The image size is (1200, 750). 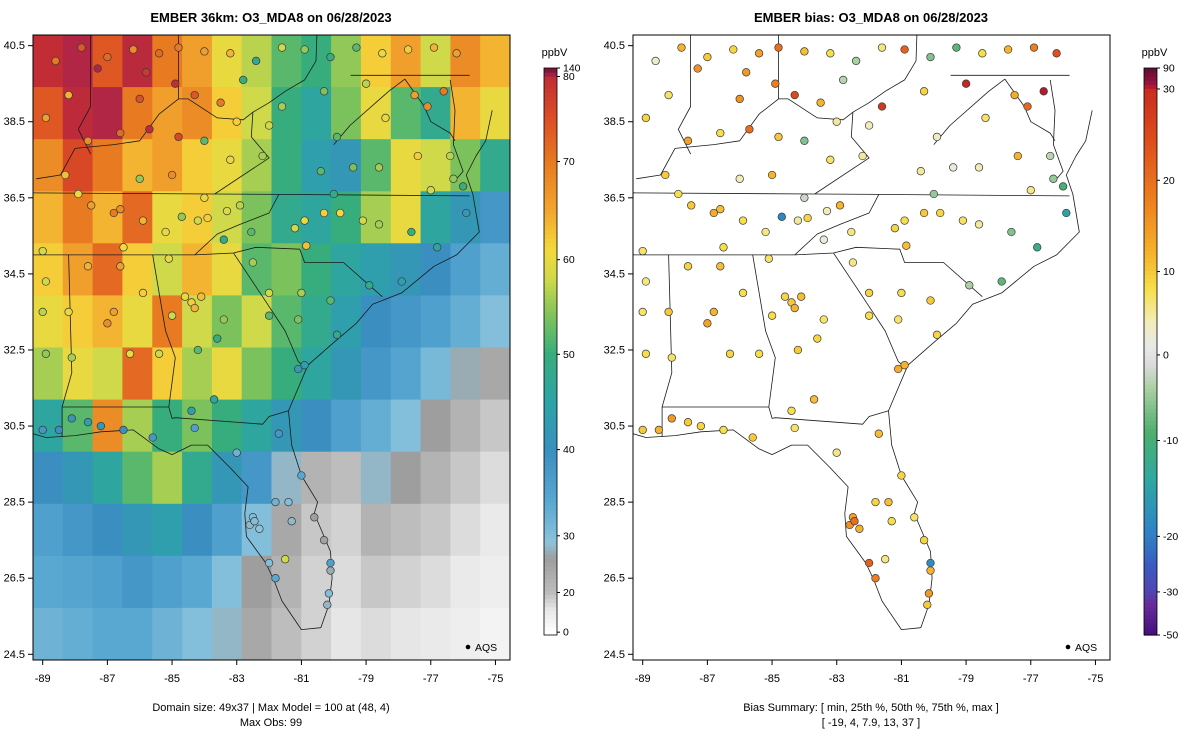 What do you see at coordinates (871, 17) in the screenshot?
I see `panel-bias-title: EMBER bias: O3_MDA8 on 06/28/2023` at bounding box center [871, 17].